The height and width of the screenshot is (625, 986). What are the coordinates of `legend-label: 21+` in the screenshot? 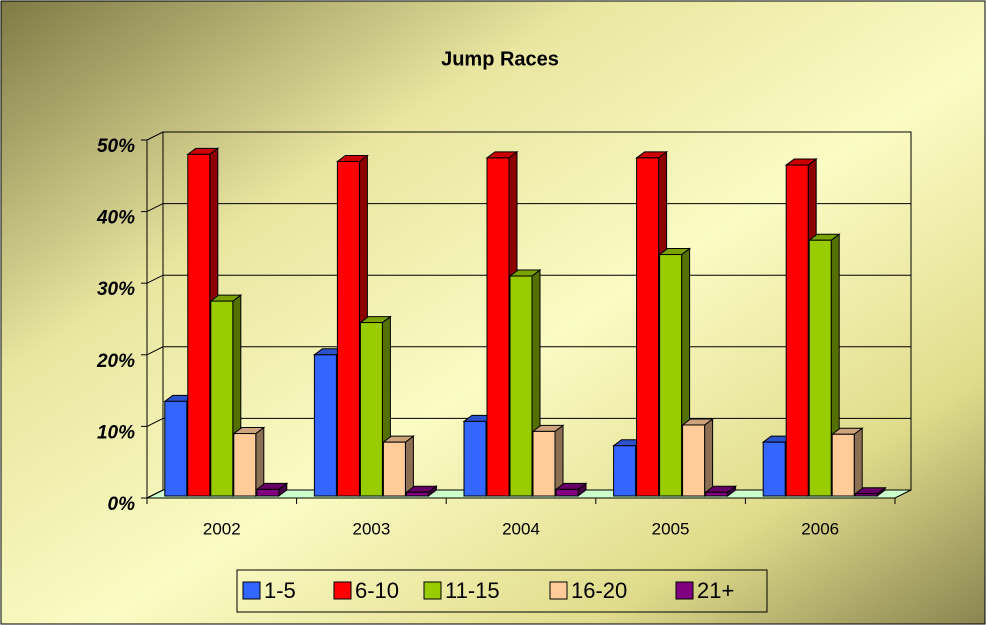 It's located at (715, 590).